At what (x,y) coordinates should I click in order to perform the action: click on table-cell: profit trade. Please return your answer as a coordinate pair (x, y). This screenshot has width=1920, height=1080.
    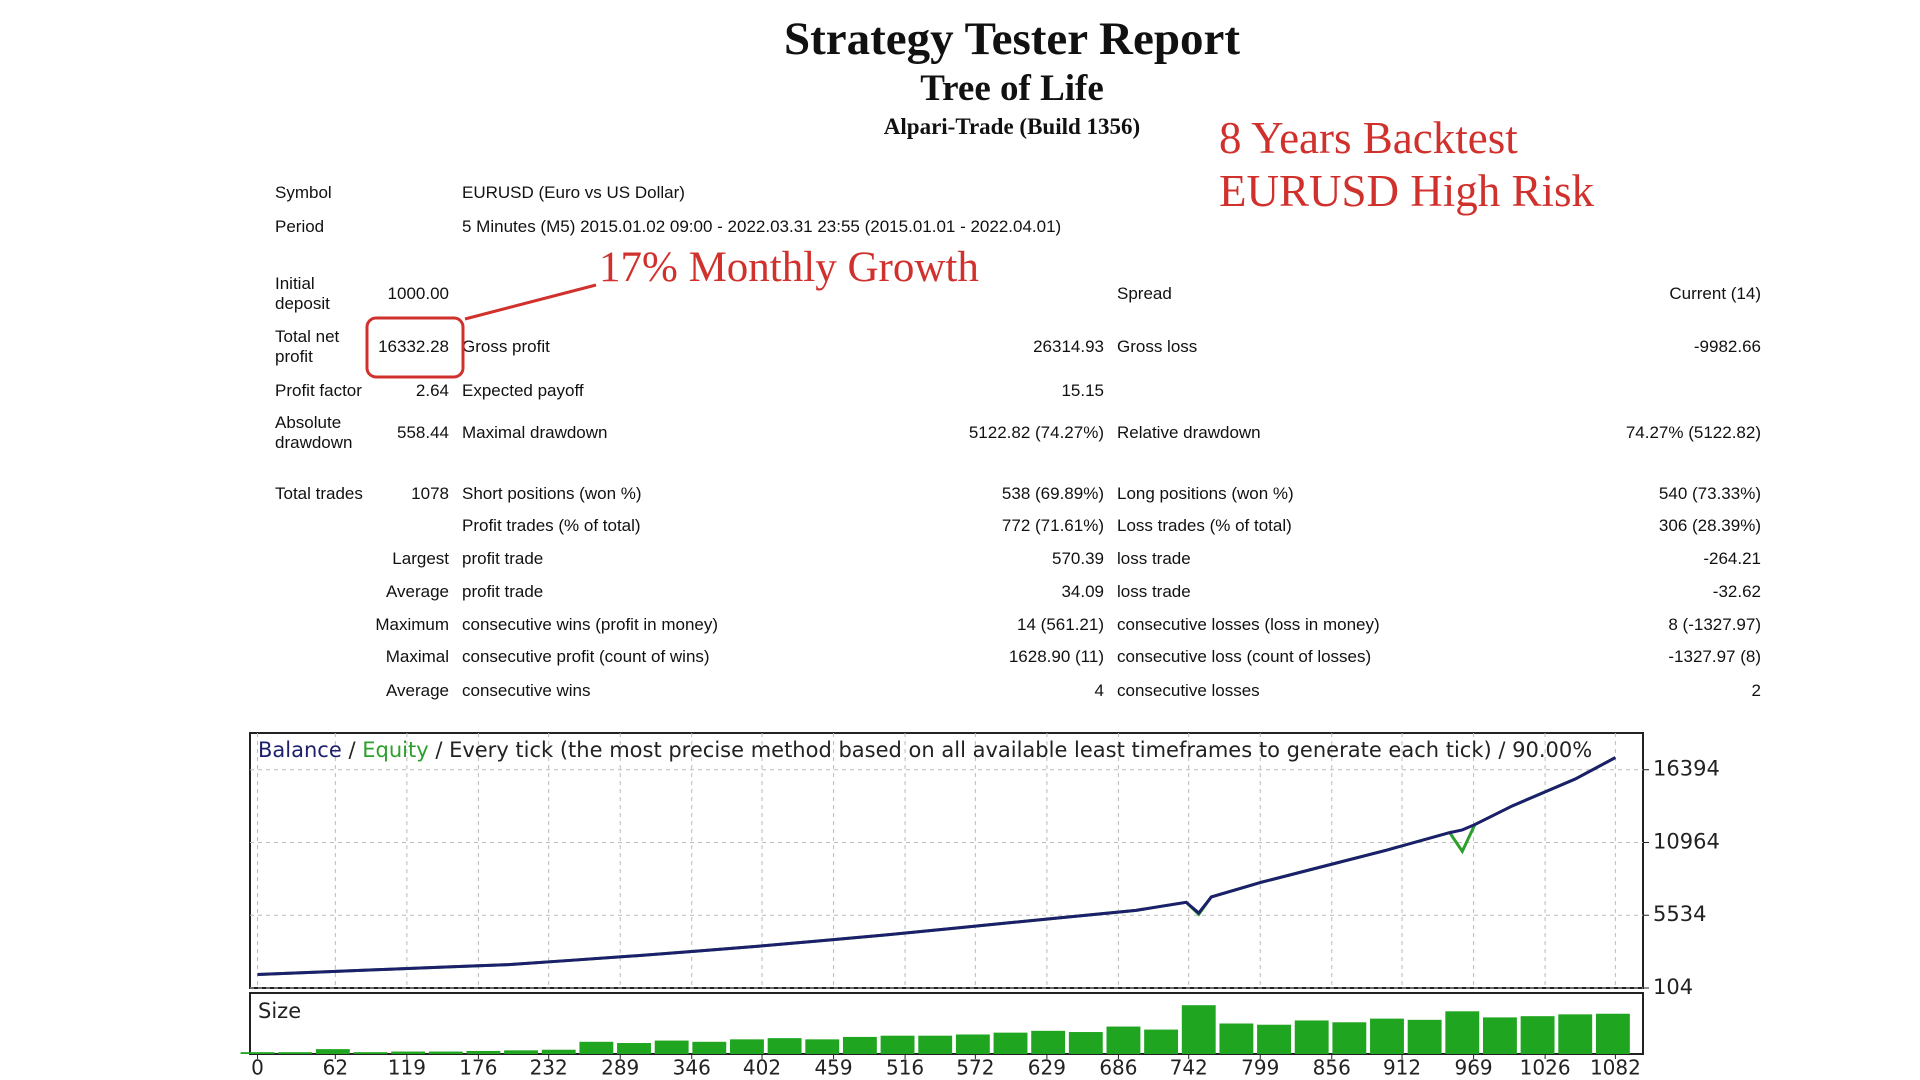
    Looking at the image, I should click on (503, 558).